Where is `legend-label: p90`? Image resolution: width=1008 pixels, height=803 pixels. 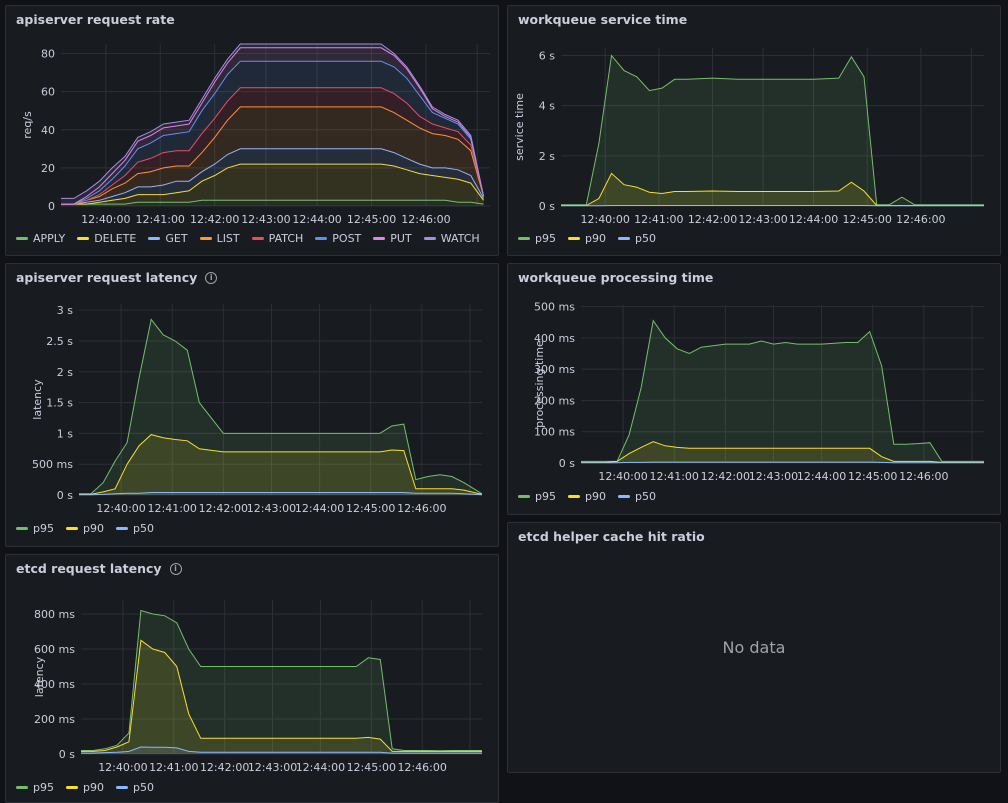 legend-label: p90 is located at coordinates (595, 238).